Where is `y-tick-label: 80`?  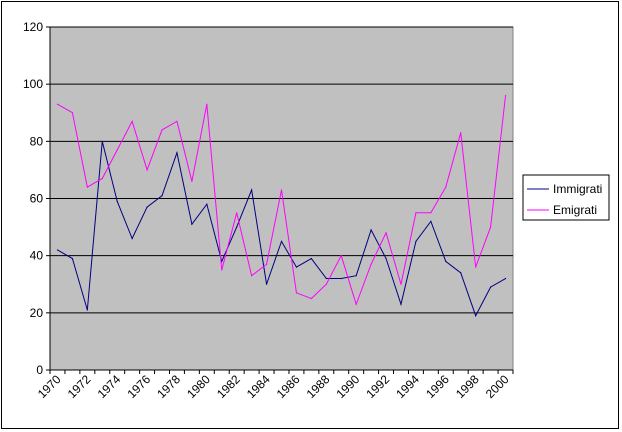 y-tick-label: 80 is located at coordinates (37, 141).